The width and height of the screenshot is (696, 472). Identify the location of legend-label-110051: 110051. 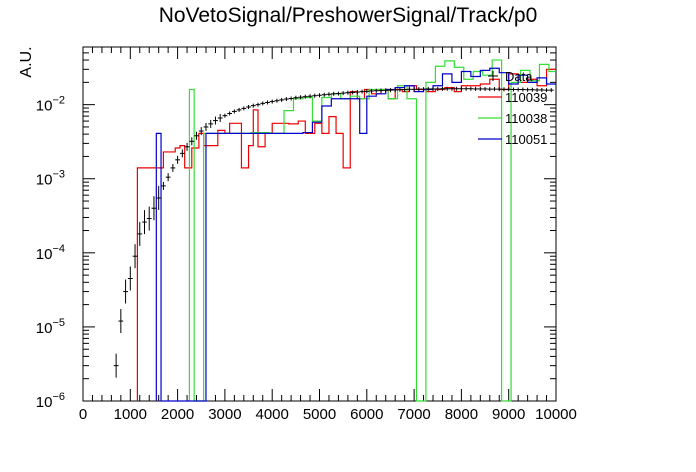
(526, 139).